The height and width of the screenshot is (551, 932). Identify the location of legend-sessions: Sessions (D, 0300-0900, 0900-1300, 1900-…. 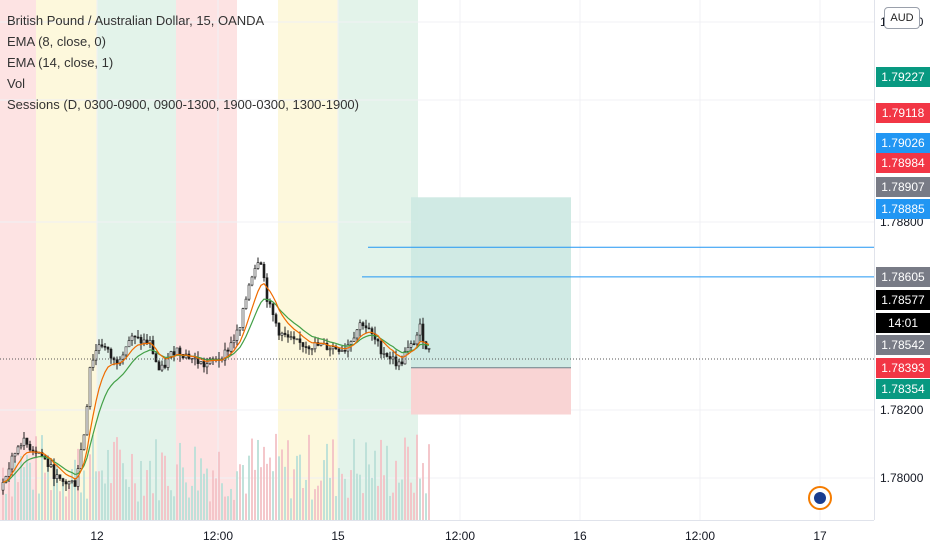
(183, 104).